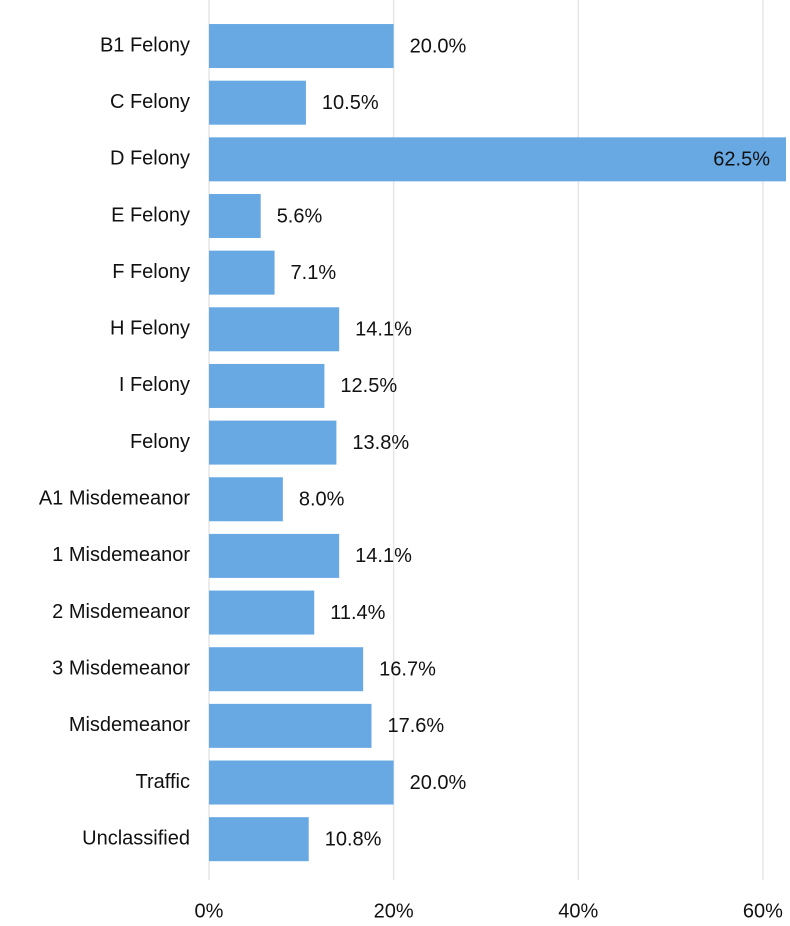 The width and height of the screenshot is (790, 926). I want to click on value-label: 10.8%, so click(353, 839).